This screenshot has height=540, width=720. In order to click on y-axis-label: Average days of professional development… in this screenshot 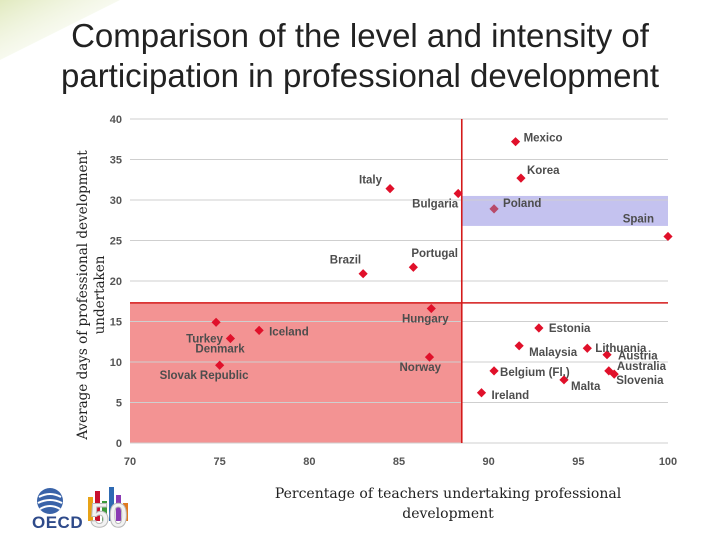, I will do `click(92, 295)`.